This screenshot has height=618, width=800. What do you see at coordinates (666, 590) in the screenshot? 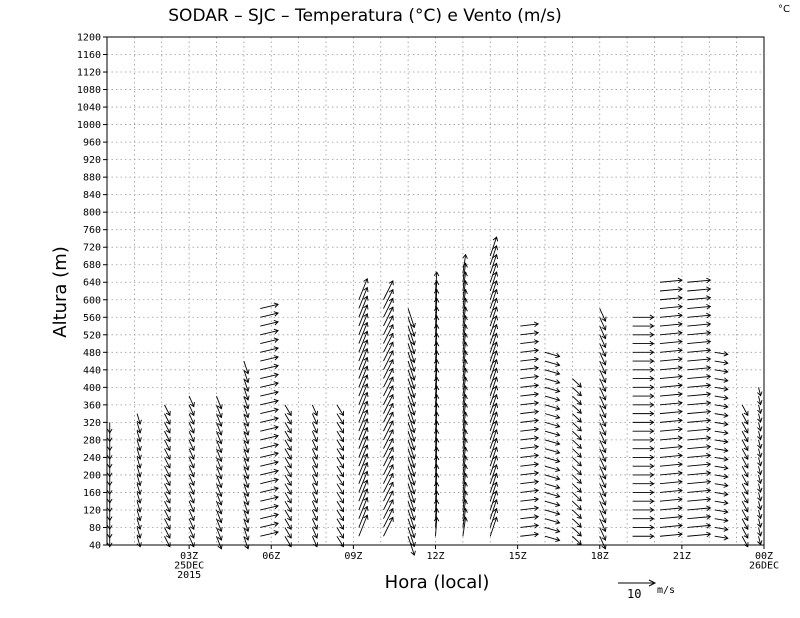
I see `legend-unit: m/s` at bounding box center [666, 590].